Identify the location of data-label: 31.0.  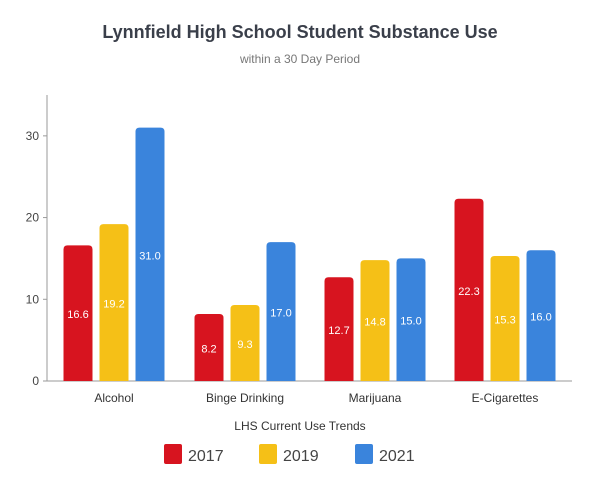
(149, 256).